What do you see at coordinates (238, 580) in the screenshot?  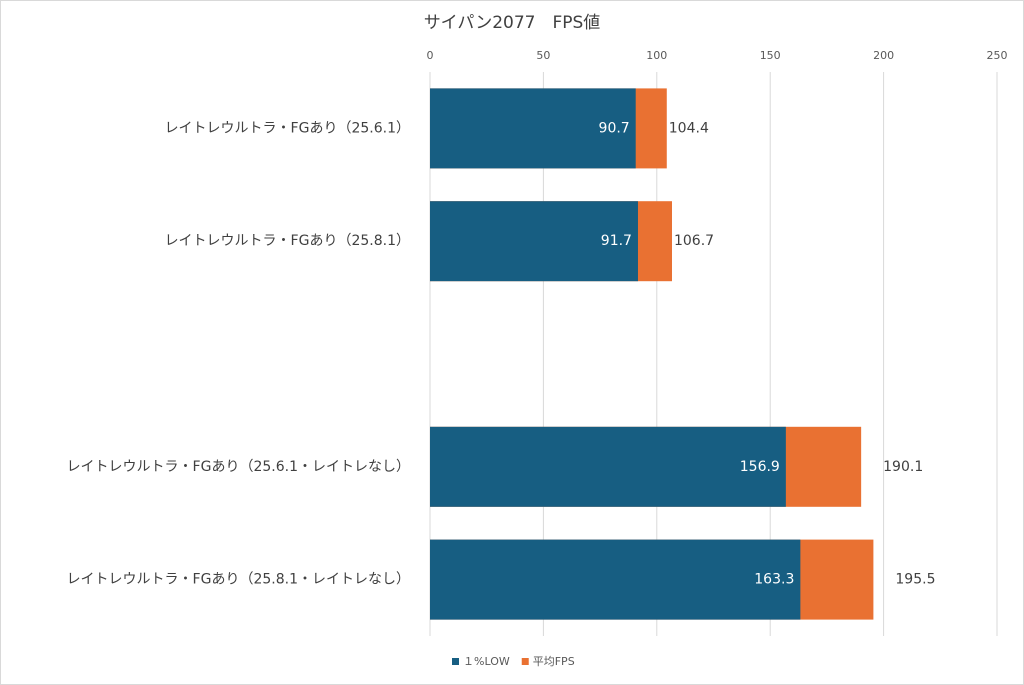 I see `y-tick-label: レイトレウルトラ・FGあり（25.8.1・レイトレなし）` at bounding box center [238, 580].